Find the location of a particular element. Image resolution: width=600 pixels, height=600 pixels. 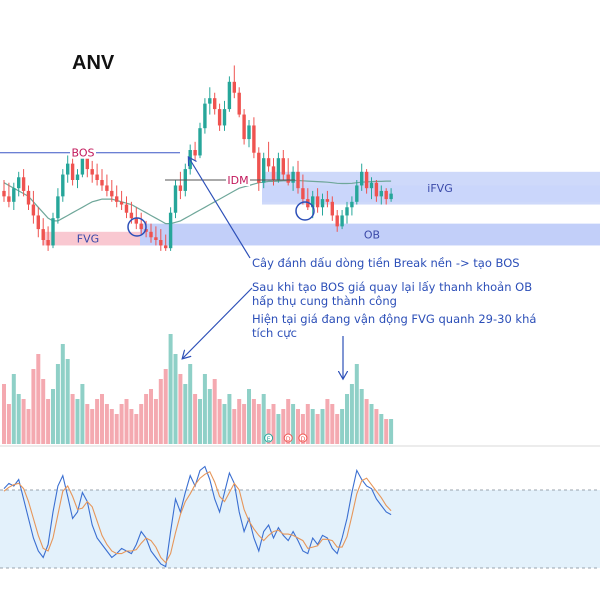

ticker-title: ANV is located at coordinates (93, 63).